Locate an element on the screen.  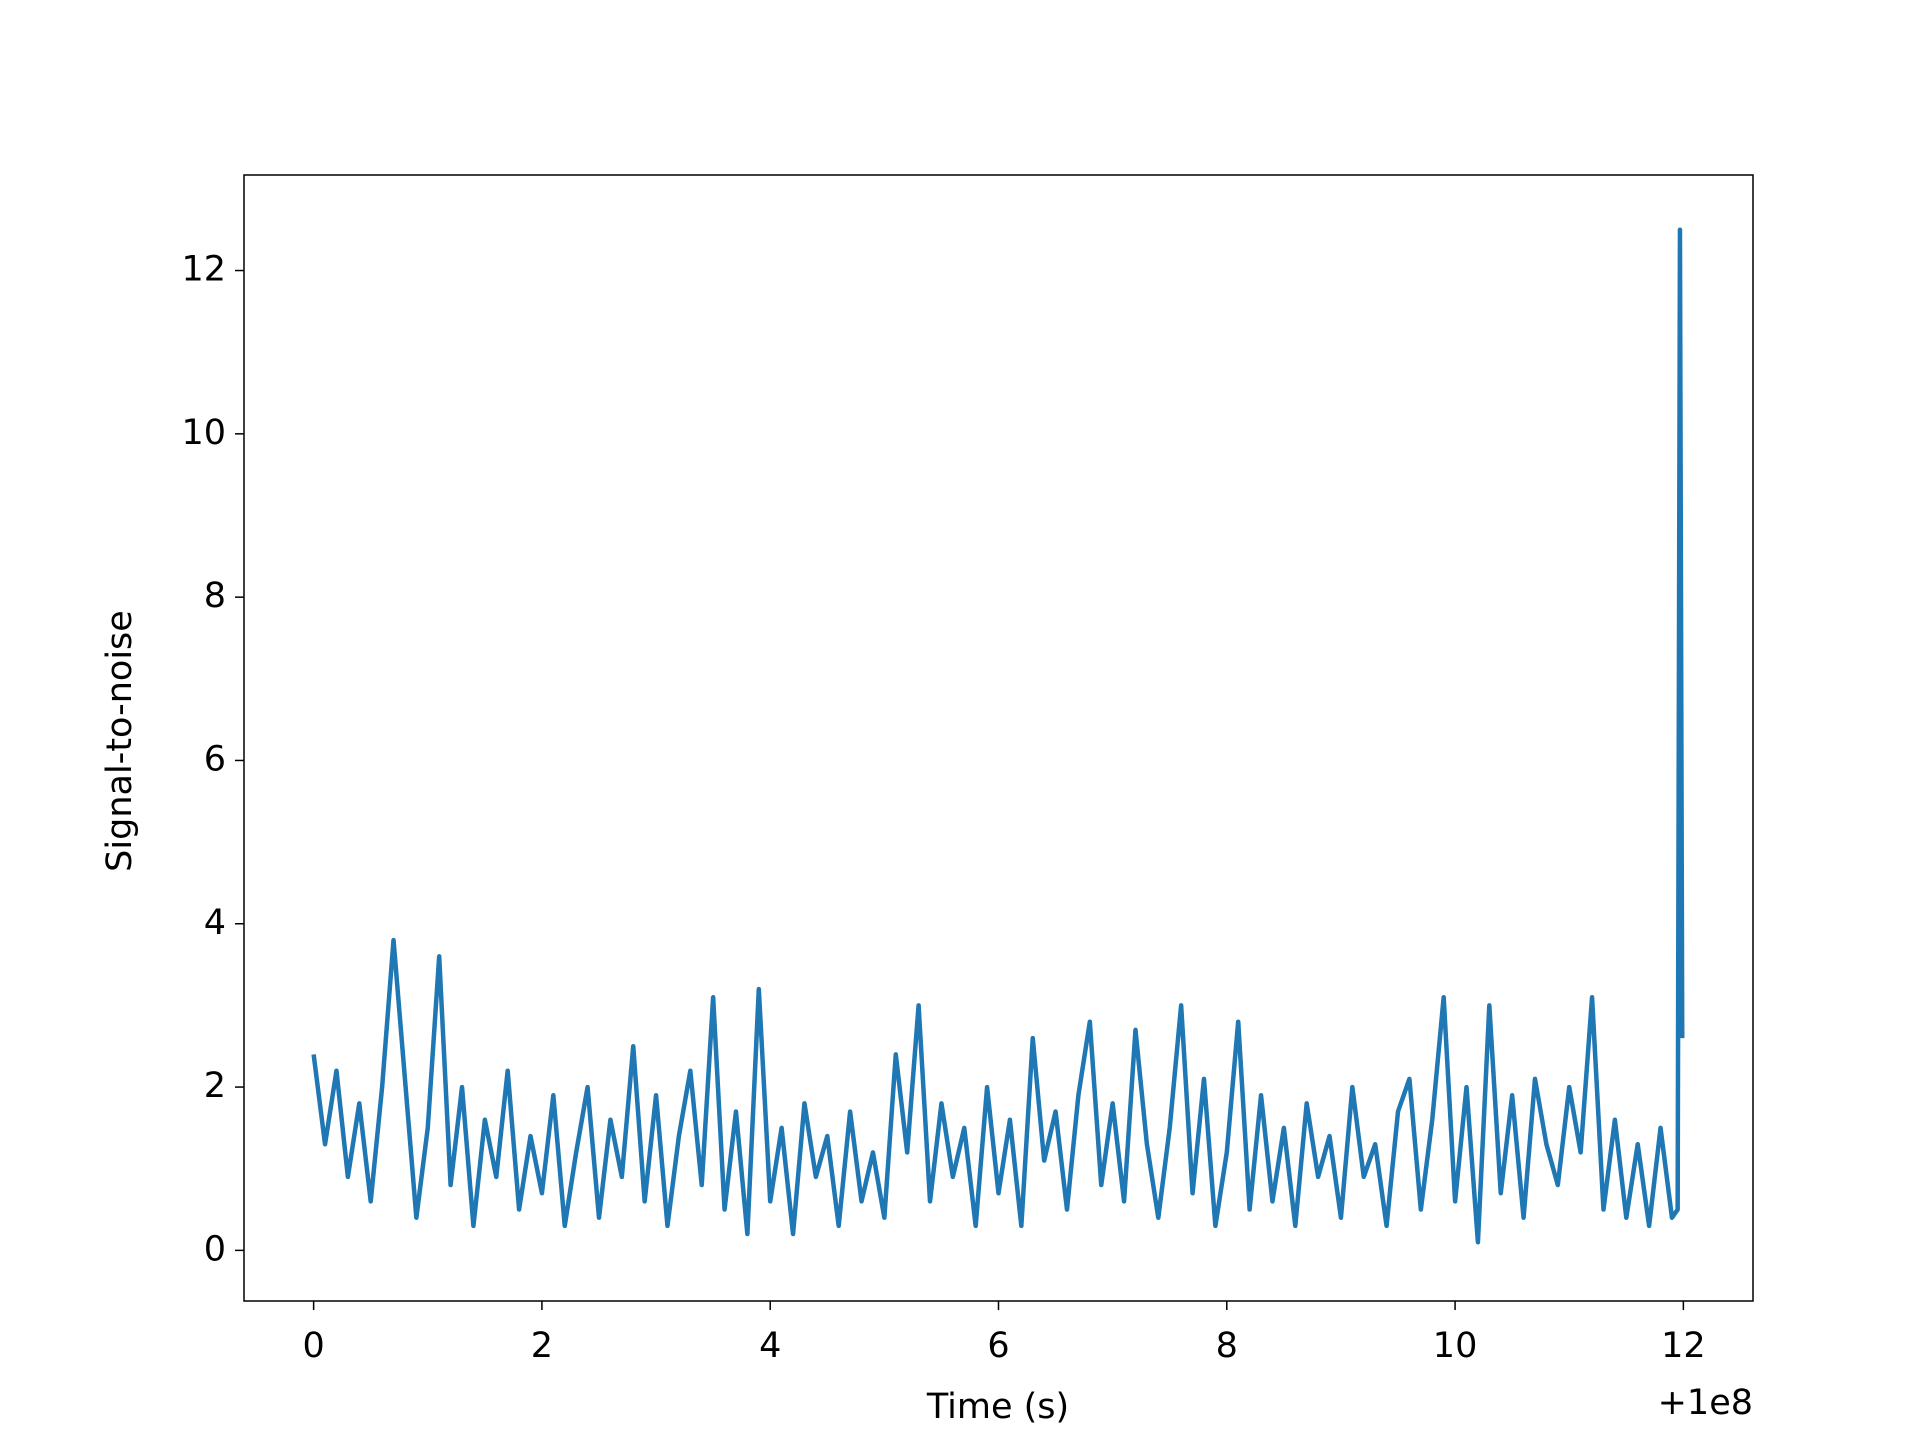
x-tick-label: 8 is located at coordinates (1227, 1346).